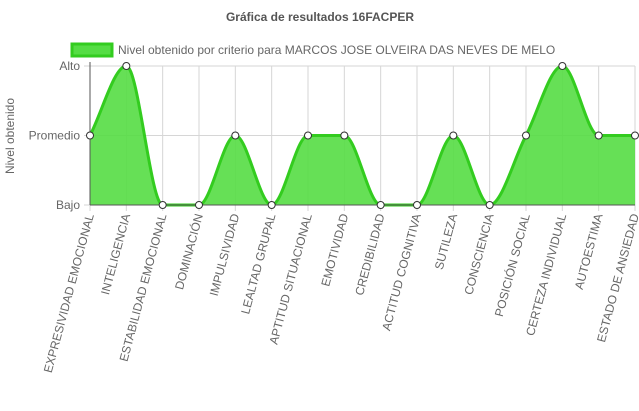  Describe the element at coordinates (589, 251) in the screenshot. I see `x-tick-label: AUTOESTIMA` at that location.